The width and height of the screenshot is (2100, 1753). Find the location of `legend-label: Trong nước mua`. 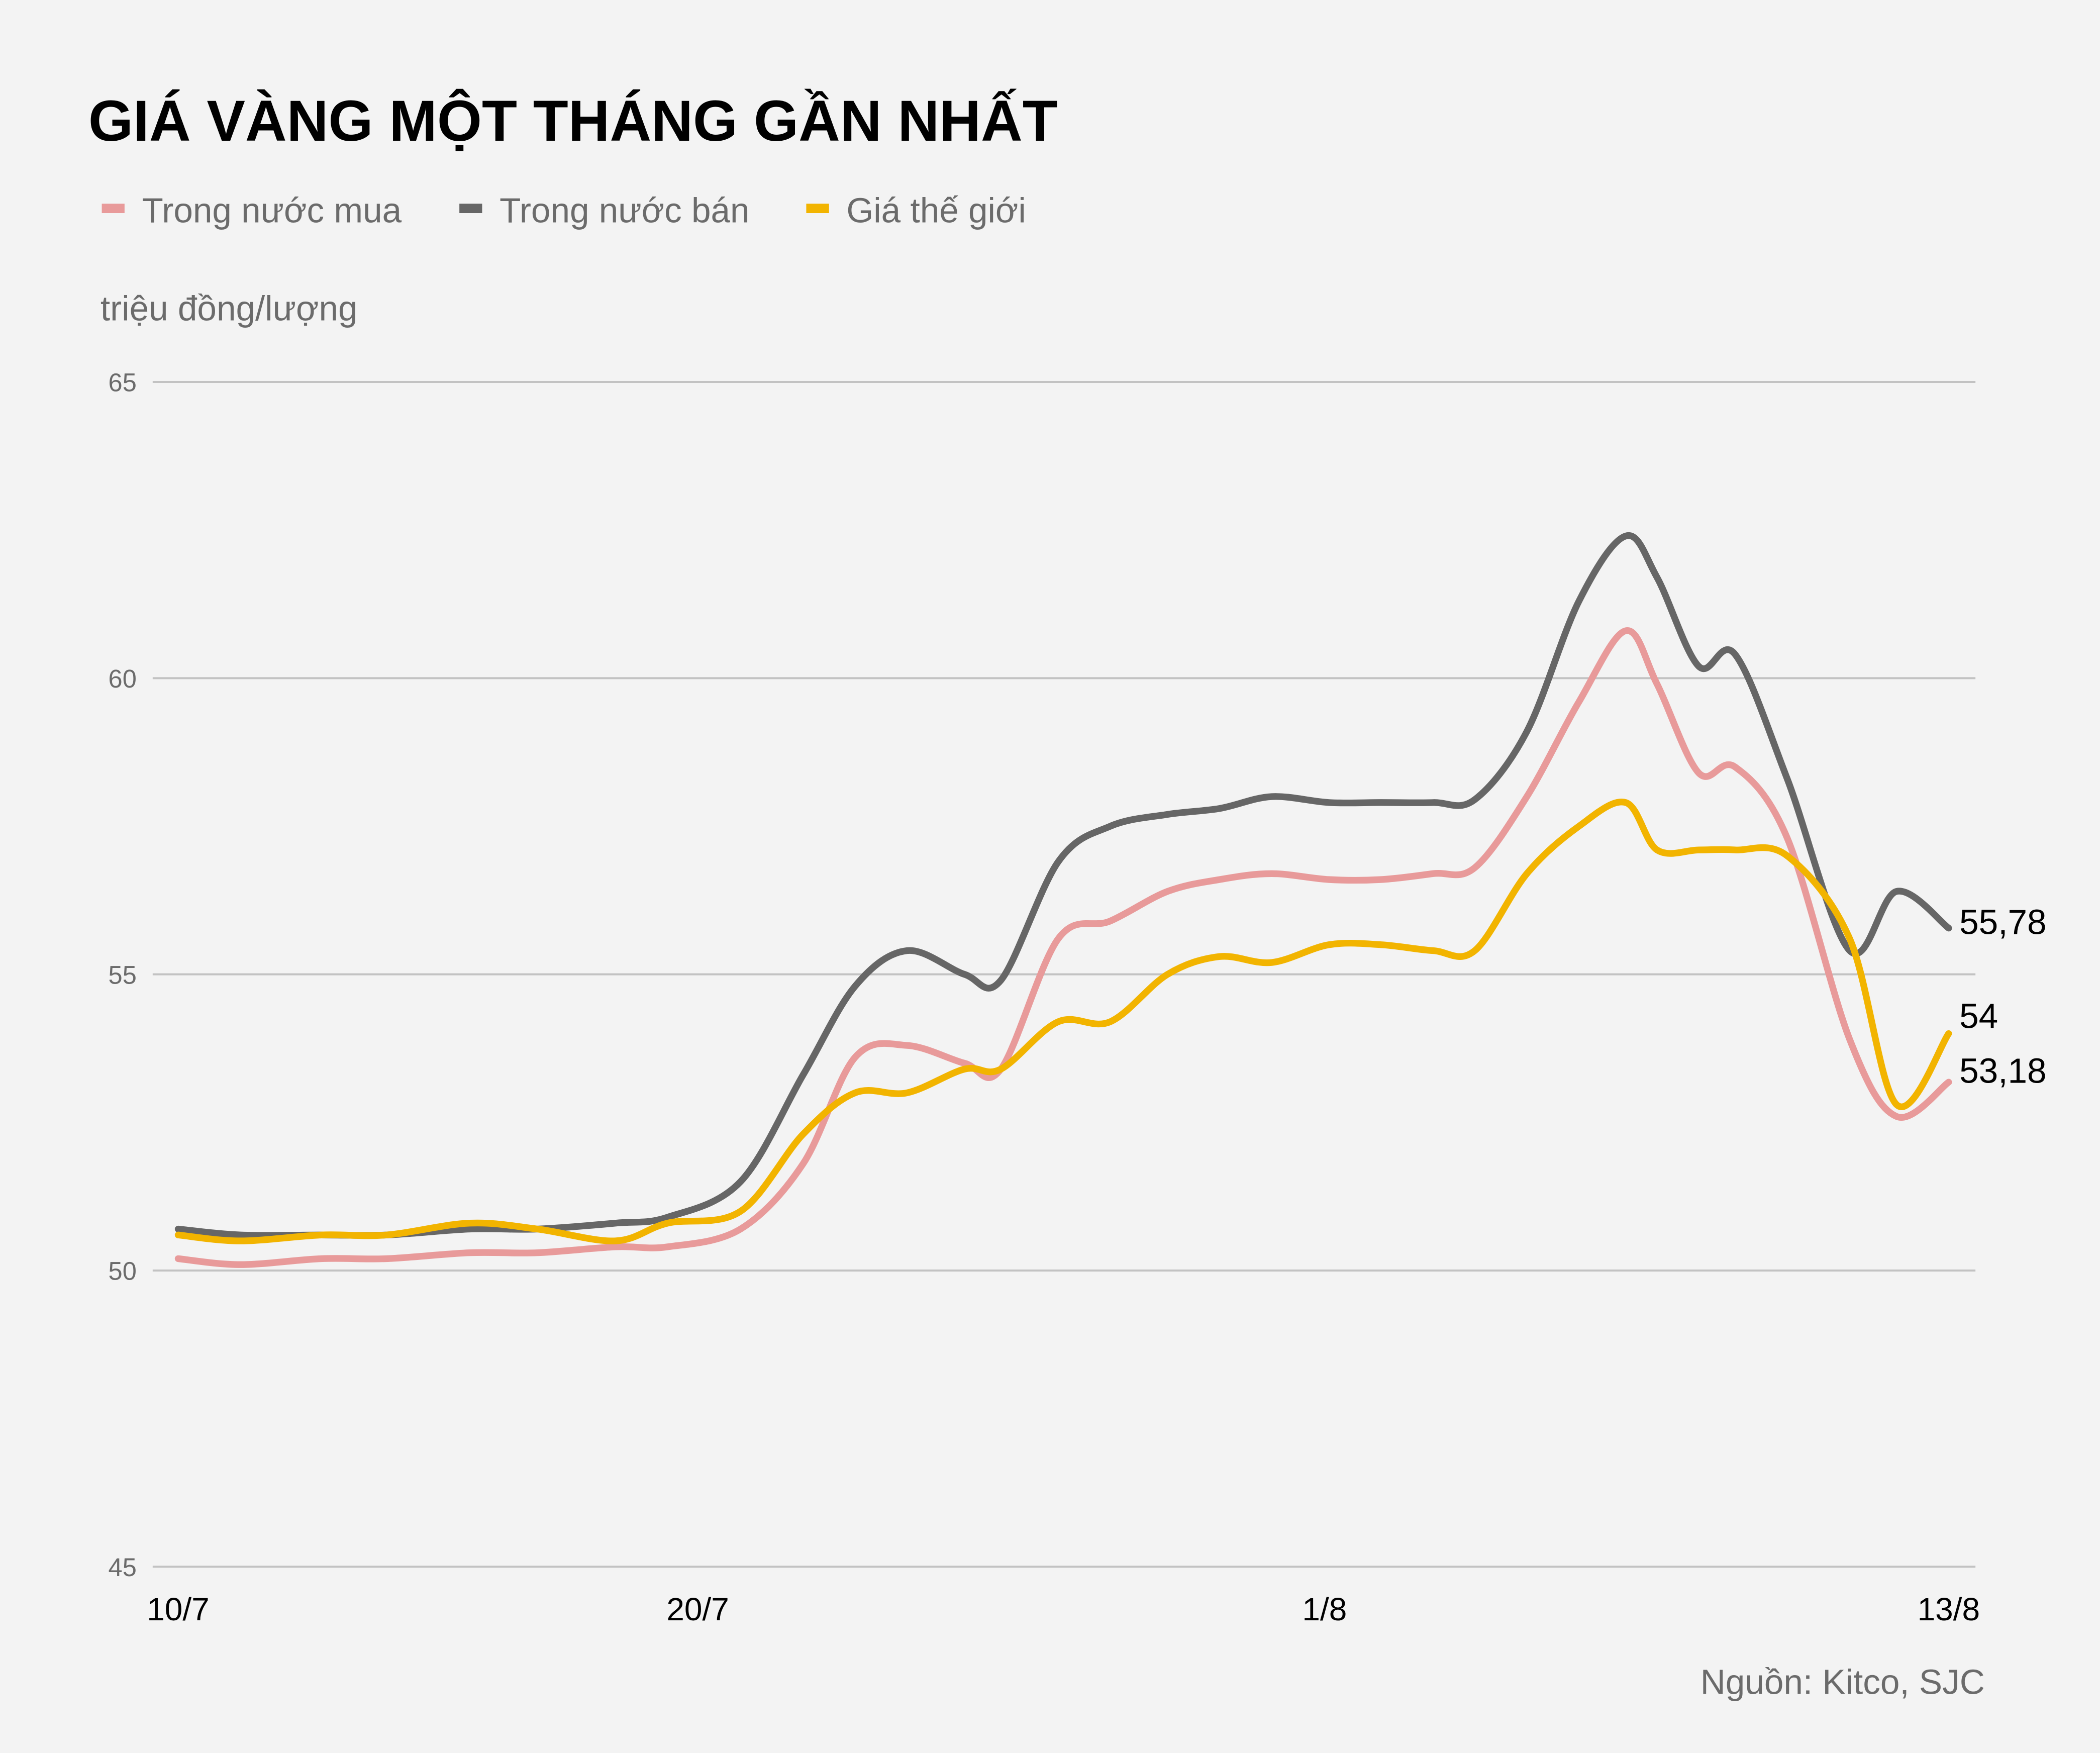

legend-label: Trong nước mua is located at coordinates (272, 210).